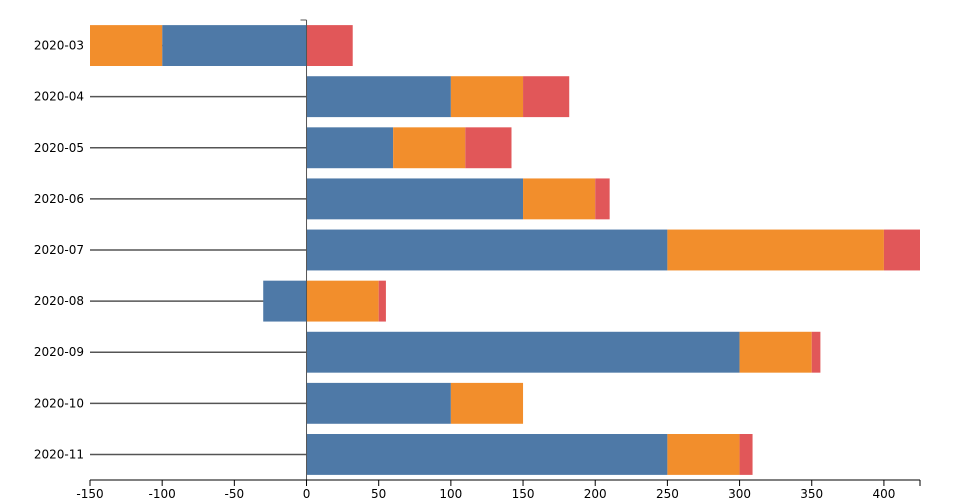 The height and width of the screenshot is (500, 960). Describe the element at coordinates (667, 493) in the screenshot. I see `x-tick-label: 250` at that location.